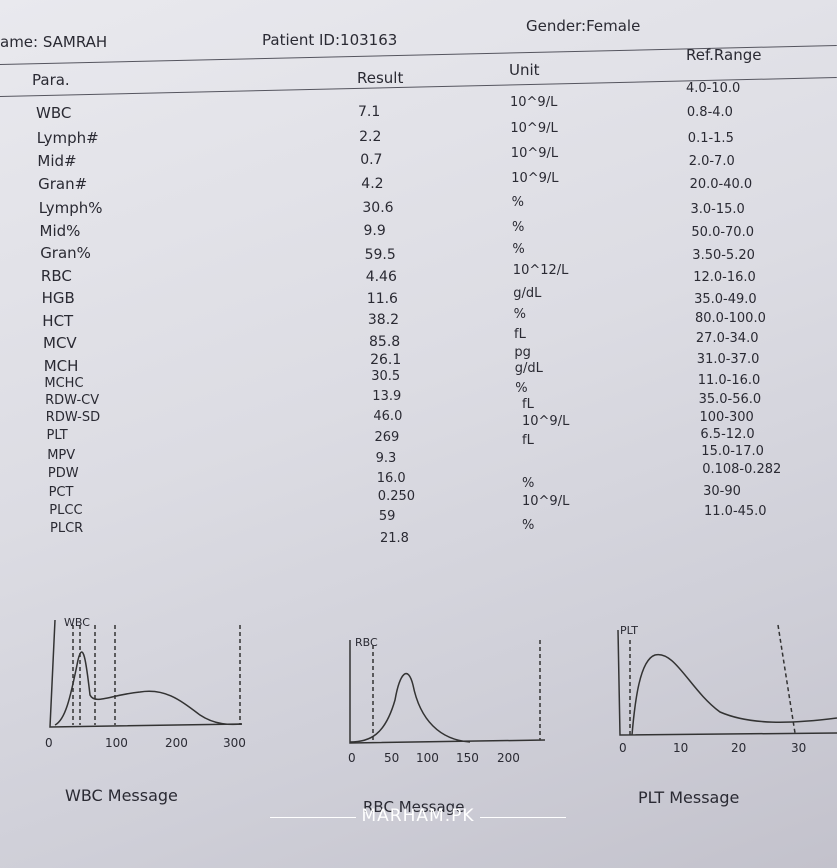 The image size is (837, 868). Describe the element at coordinates (722, 232) in the screenshot. I see `ref-range: 50.0-70.0` at that location.